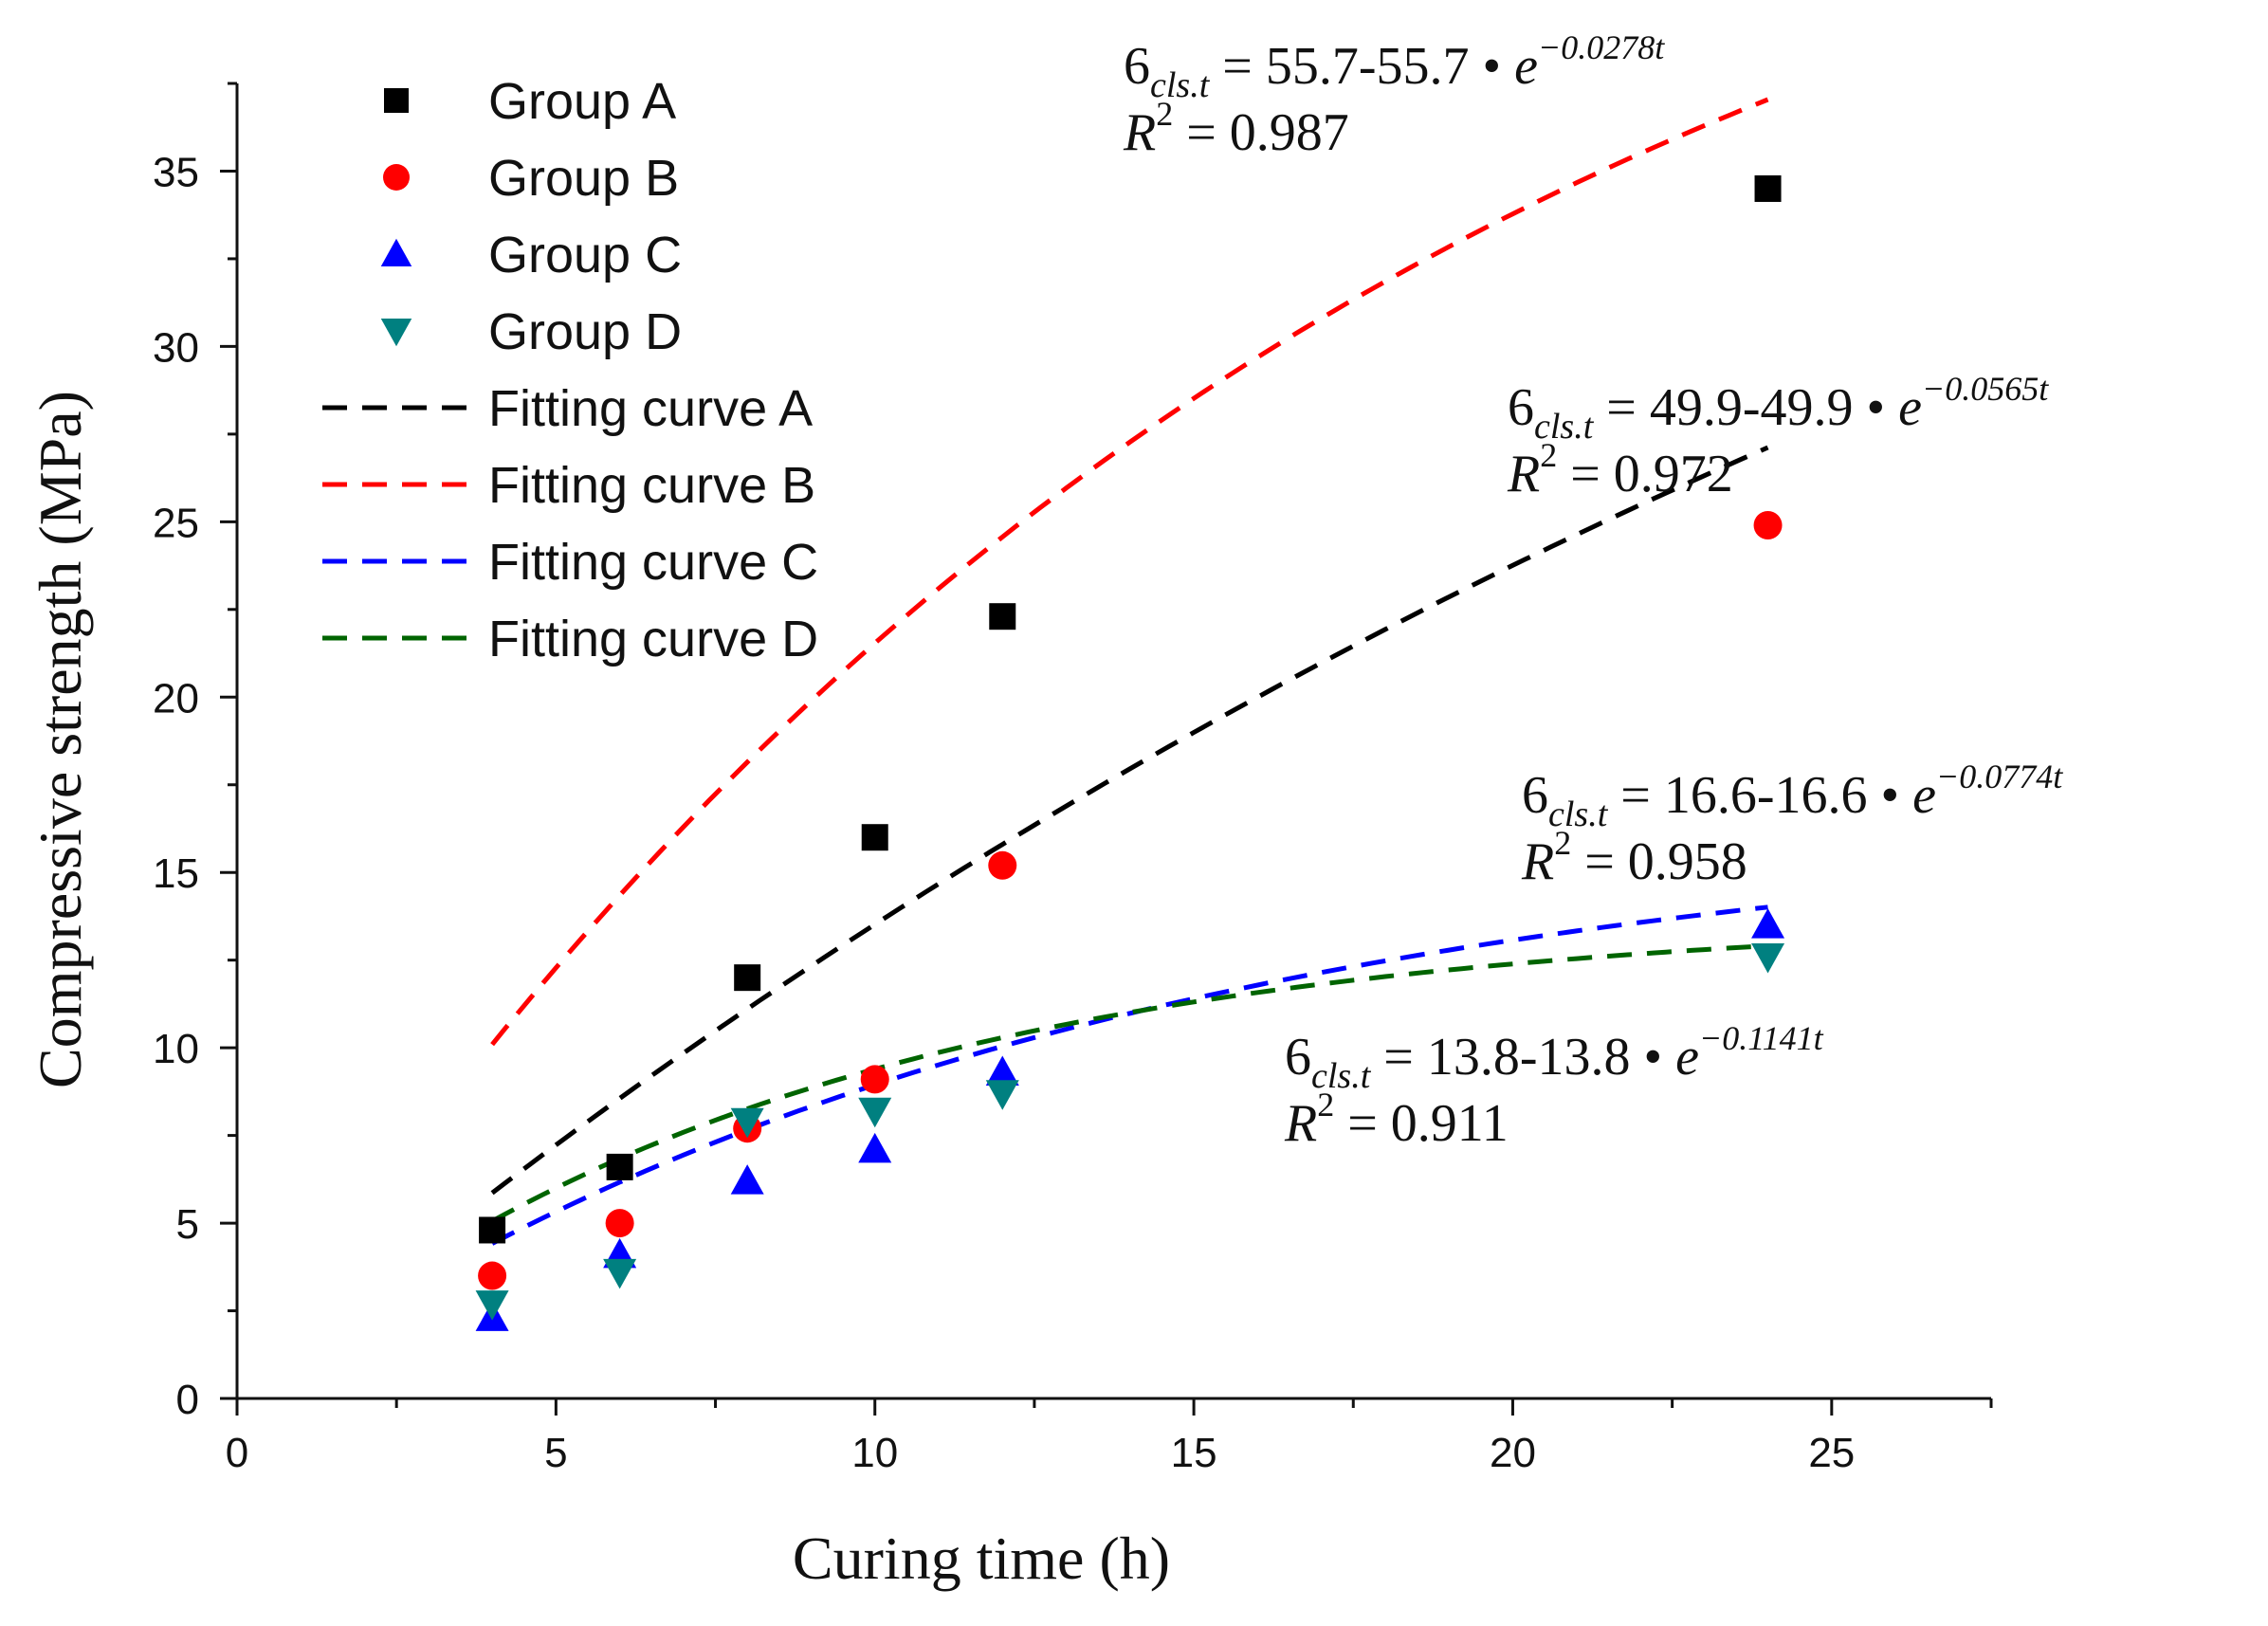  Describe the element at coordinates (1513, 1453) in the screenshot. I see `x-tick-label: 20` at that location.